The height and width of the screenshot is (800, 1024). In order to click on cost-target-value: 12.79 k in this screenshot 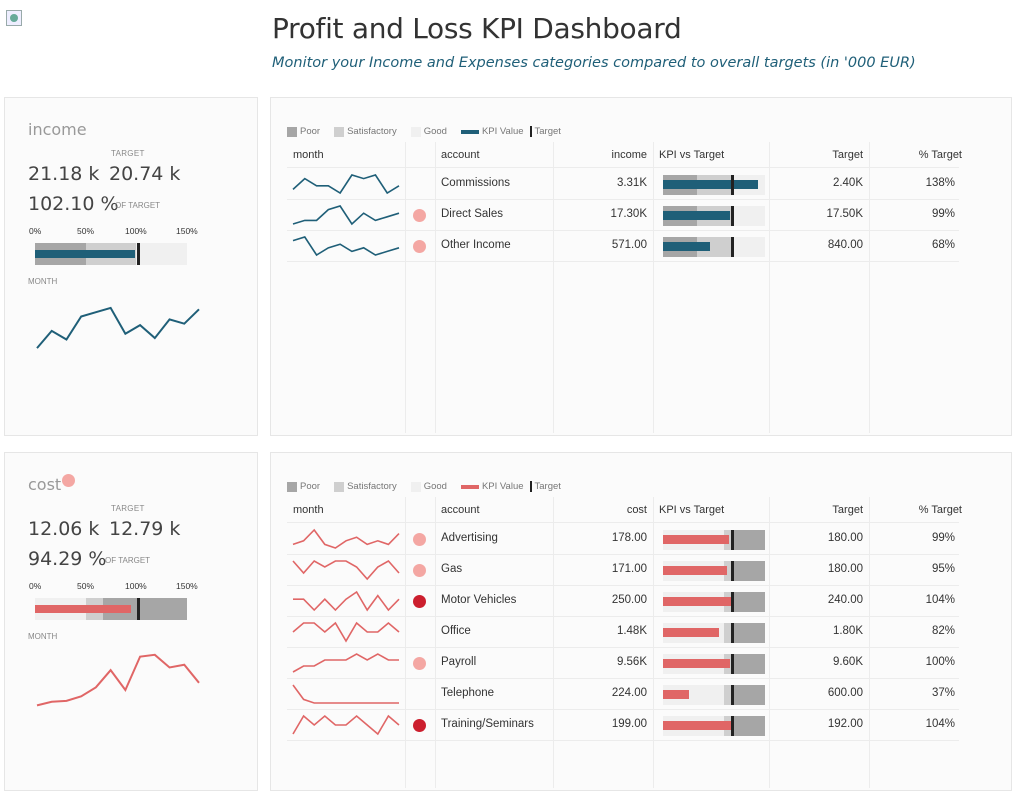, I will do `click(145, 529)`.